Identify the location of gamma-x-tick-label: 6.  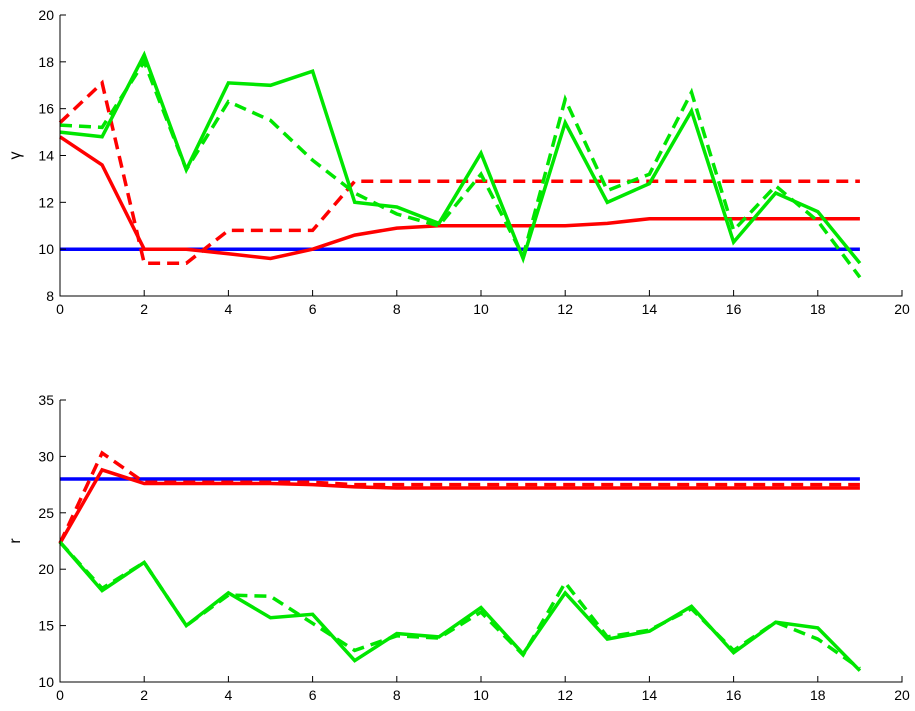
(313, 309).